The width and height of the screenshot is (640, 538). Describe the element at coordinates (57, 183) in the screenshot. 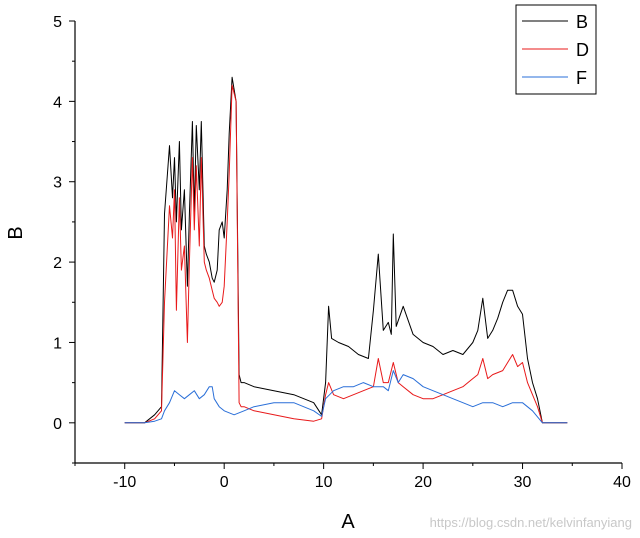

I see `y-tick-label: 3` at that location.